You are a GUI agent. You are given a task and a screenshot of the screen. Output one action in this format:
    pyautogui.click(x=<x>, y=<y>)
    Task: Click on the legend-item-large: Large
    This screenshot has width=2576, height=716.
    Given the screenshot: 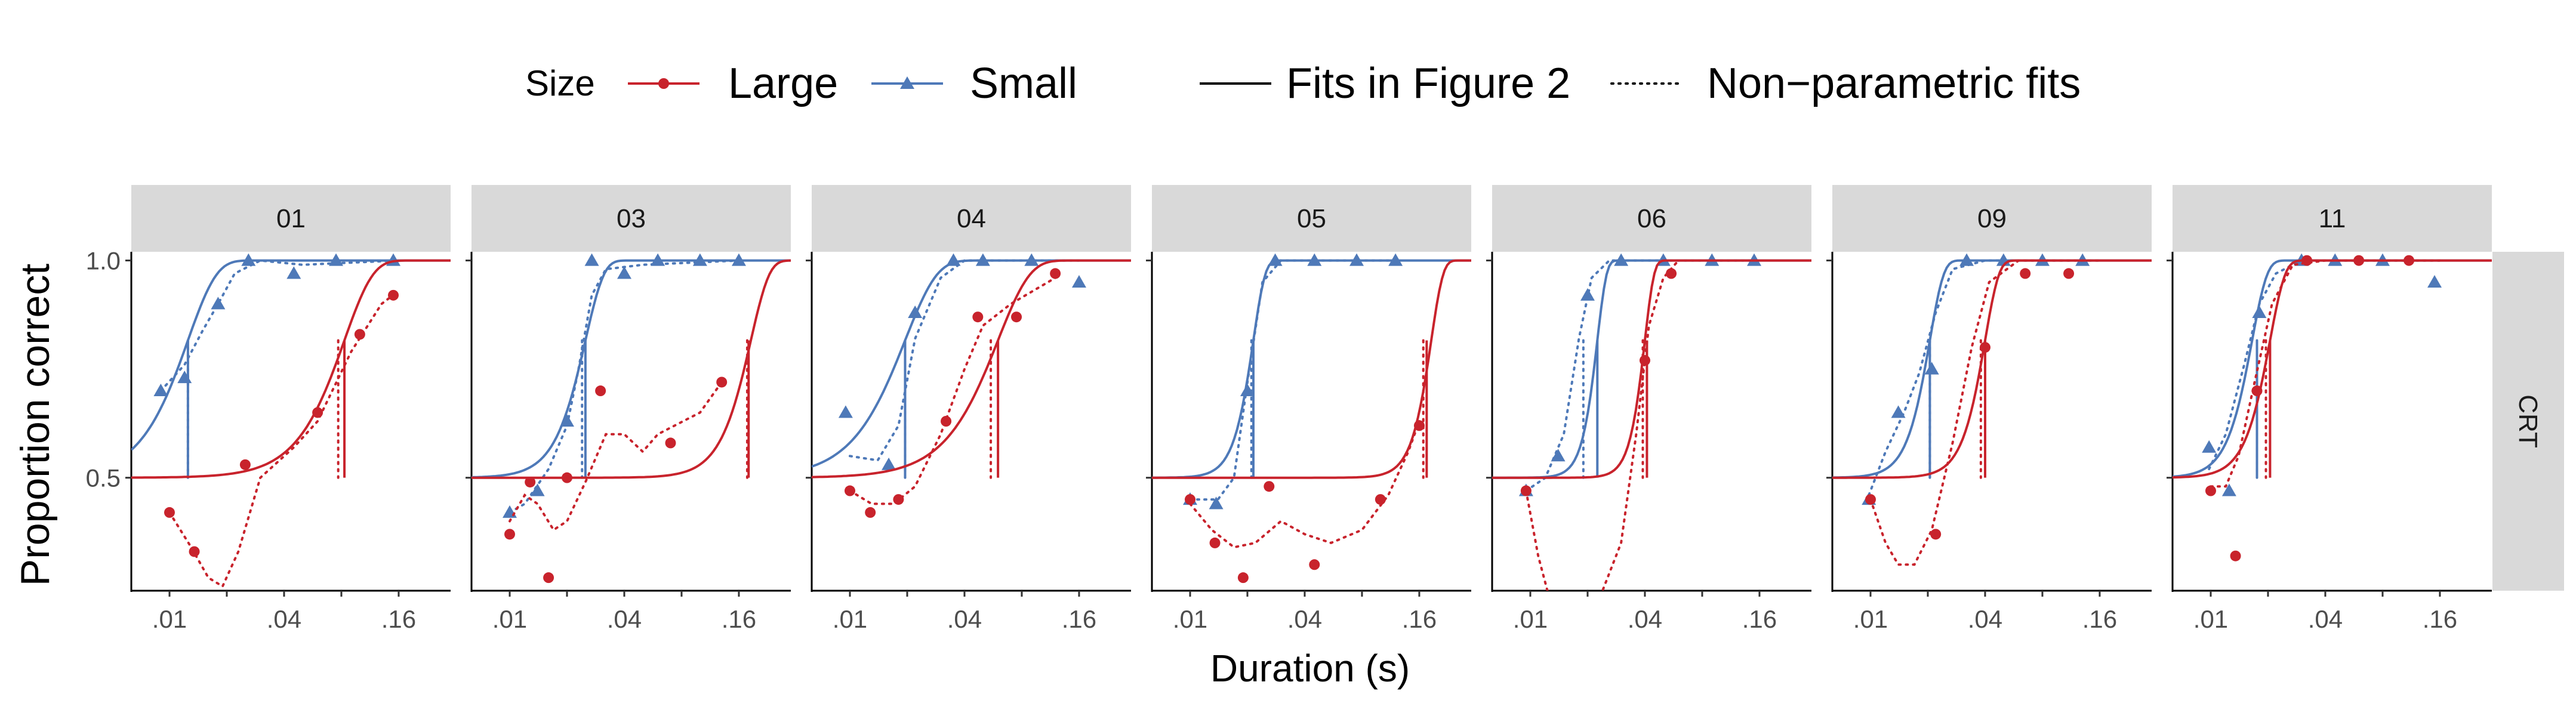 What is the action you would take?
    pyautogui.click(x=733, y=84)
    